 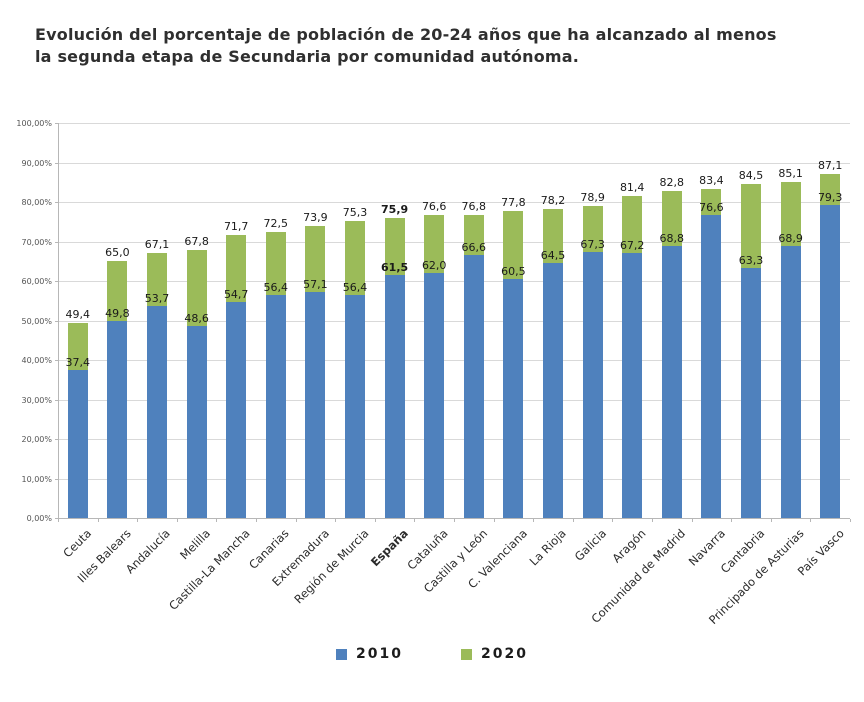 I want to click on y-axis-label: 0,00%, so click(x=39, y=518).